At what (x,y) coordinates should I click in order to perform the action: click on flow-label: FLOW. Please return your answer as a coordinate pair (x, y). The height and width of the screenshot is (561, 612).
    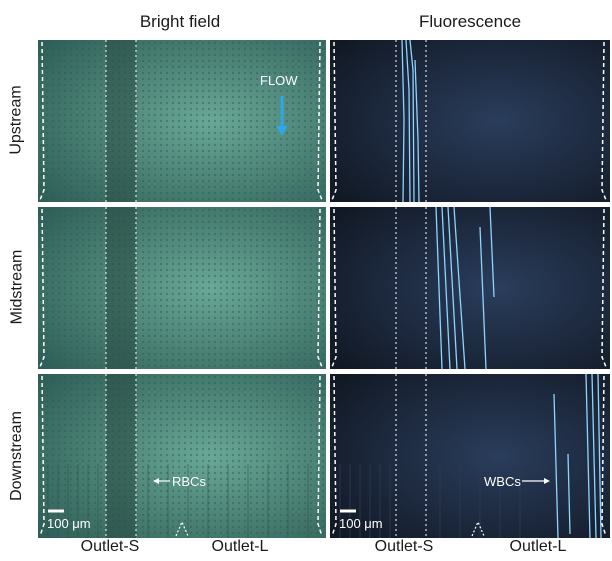
    Looking at the image, I should click on (279, 80).